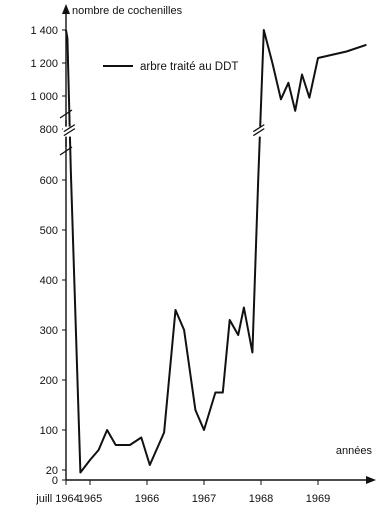 This screenshot has height=508, width=377. Describe the element at coordinates (49, 231) in the screenshot. I see `y-tick-label: 500` at that location.